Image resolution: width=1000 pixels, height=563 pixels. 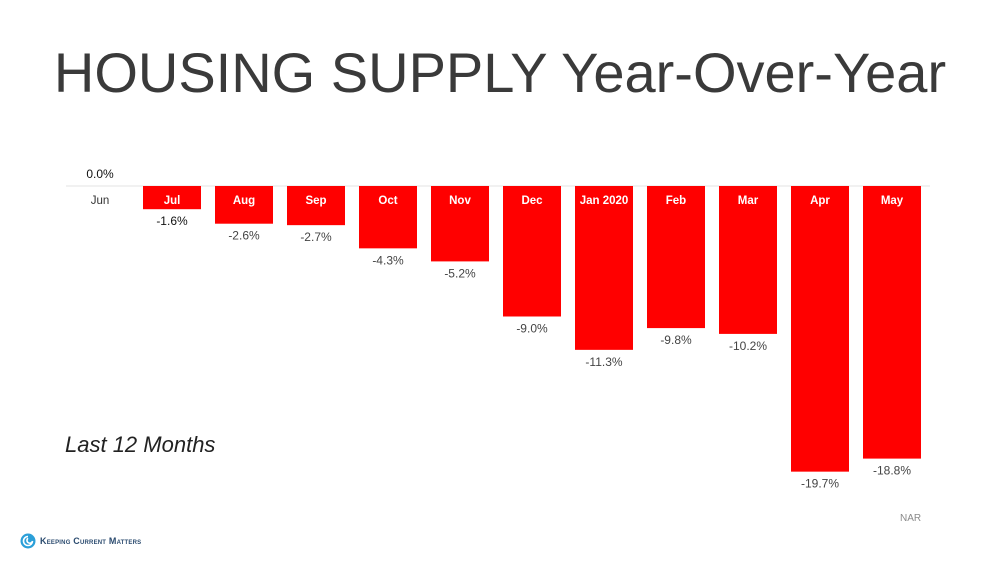 What do you see at coordinates (748, 201) in the screenshot?
I see `category-label: Mar` at bounding box center [748, 201].